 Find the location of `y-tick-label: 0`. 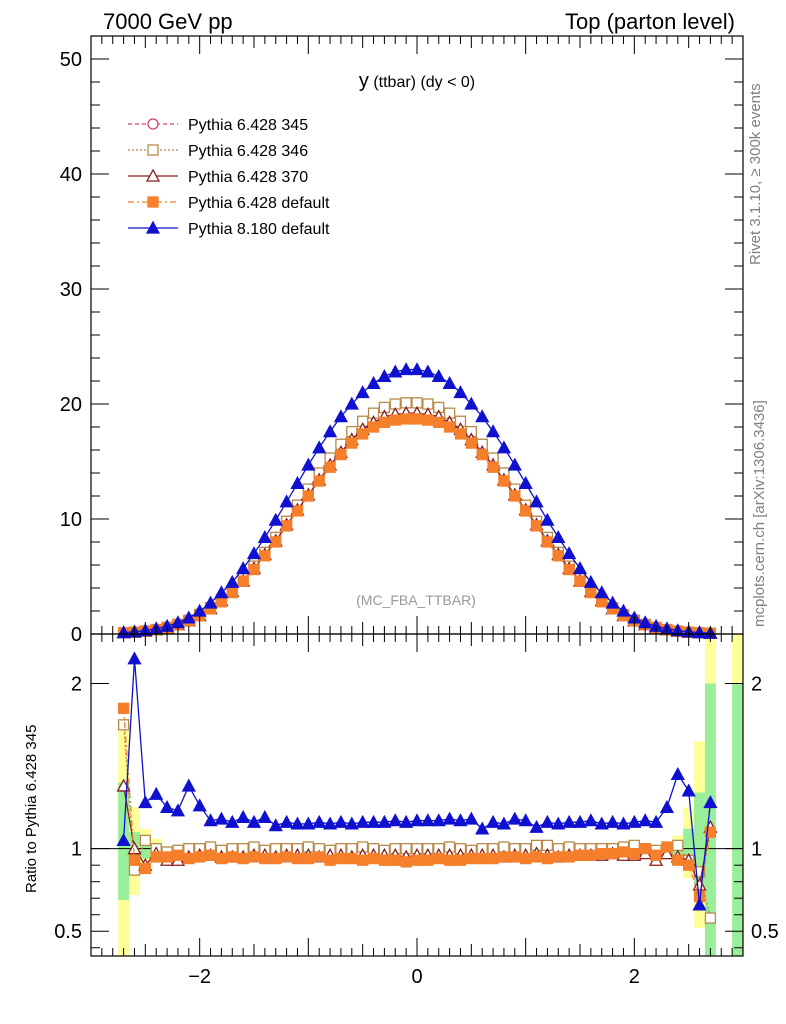

y-tick-label: 0 is located at coordinates (76, 635).